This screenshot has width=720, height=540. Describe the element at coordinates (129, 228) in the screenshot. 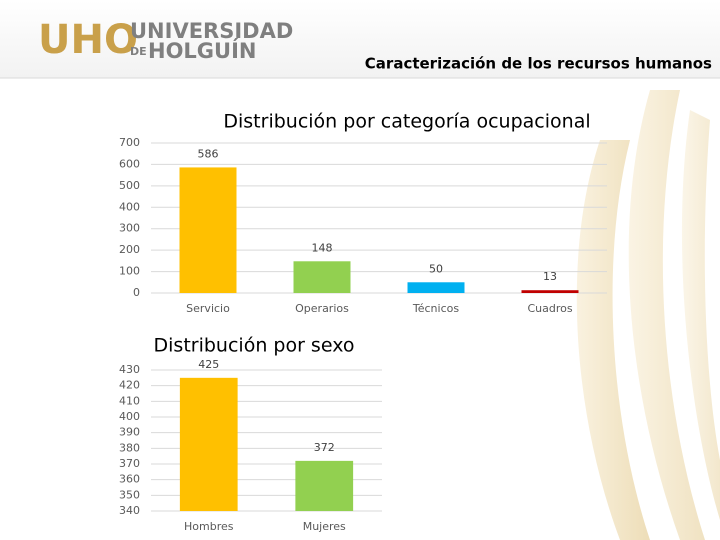

I see `y-tick-label: 300` at that location.